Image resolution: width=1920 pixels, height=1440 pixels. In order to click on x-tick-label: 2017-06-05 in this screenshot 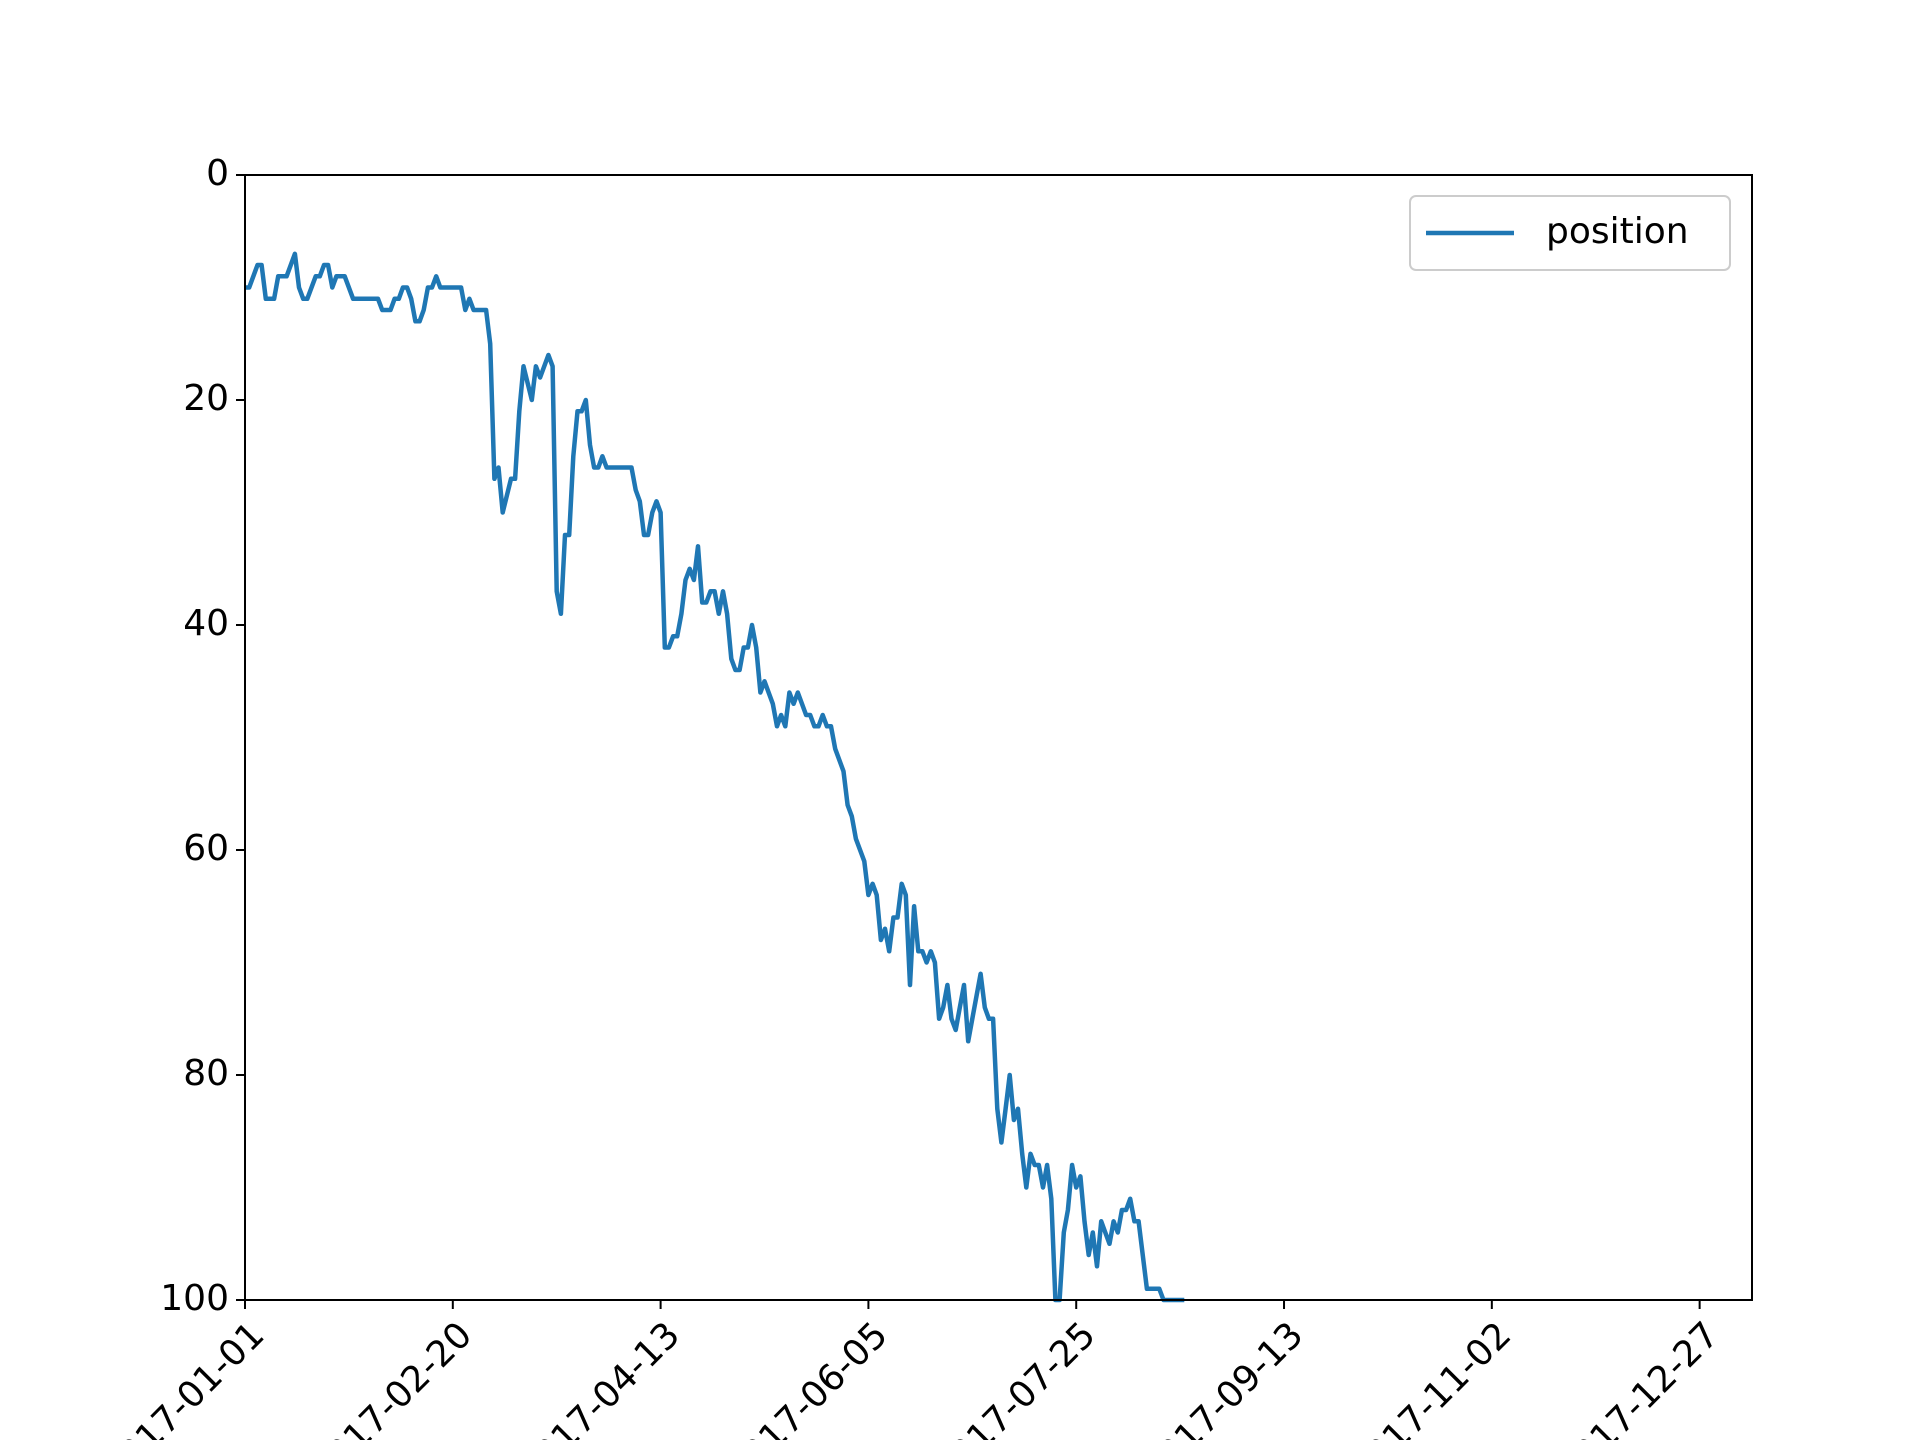, I will do `click(807, 1377)`.